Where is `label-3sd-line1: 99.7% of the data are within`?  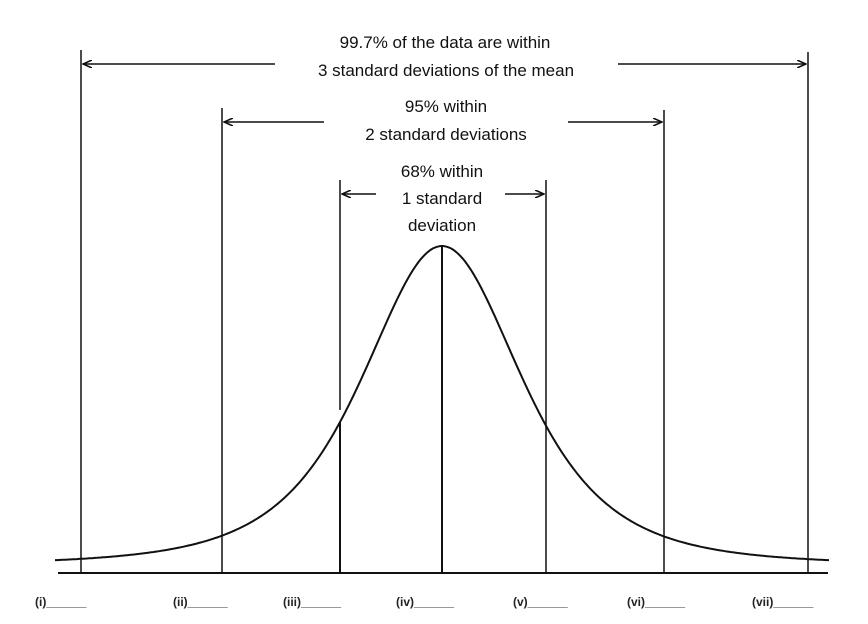 label-3sd-line1: 99.7% of the data are within is located at coordinates (445, 42).